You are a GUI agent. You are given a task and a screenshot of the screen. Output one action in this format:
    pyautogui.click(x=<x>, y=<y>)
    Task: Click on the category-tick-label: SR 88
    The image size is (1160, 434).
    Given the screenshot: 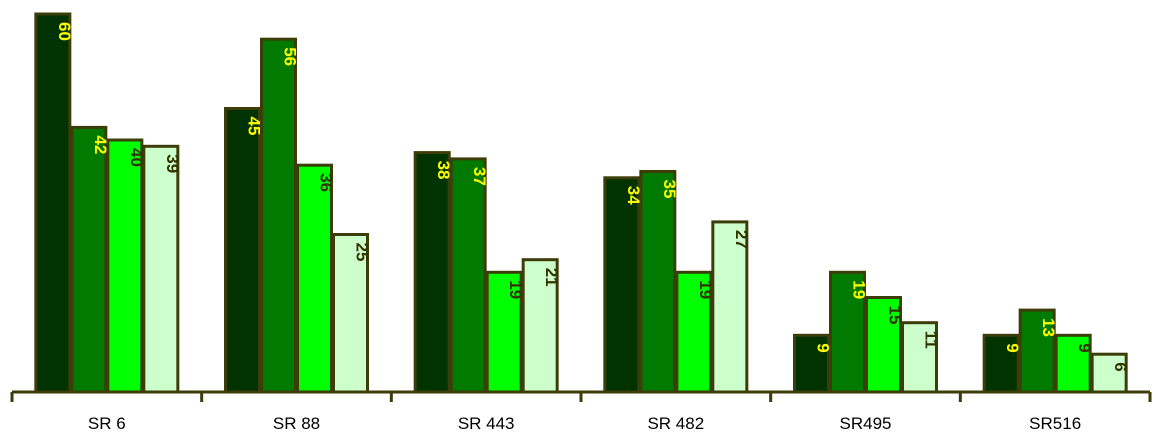 What is the action you would take?
    pyautogui.click(x=296, y=423)
    